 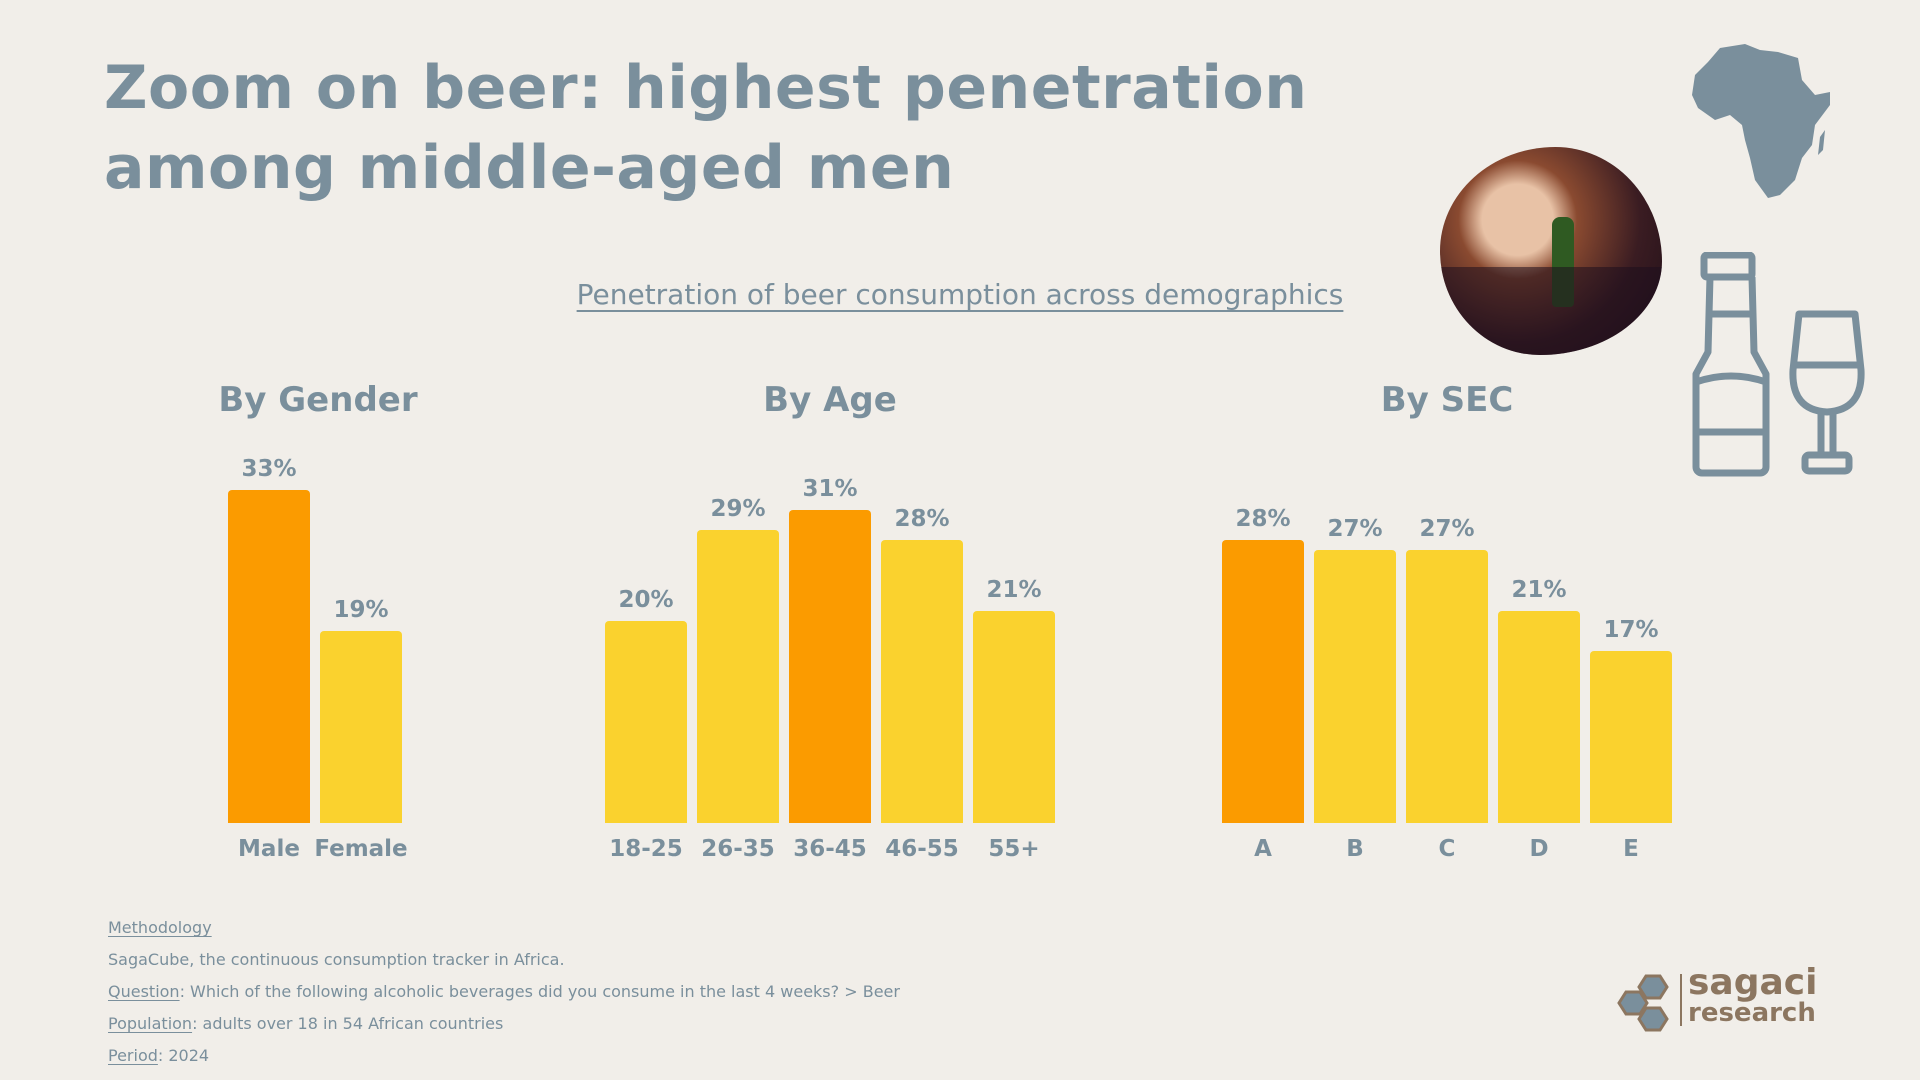 What do you see at coordinates (1539, 716) in the screenshot?
I see `bar-D` at bounding box center [1539, 716].